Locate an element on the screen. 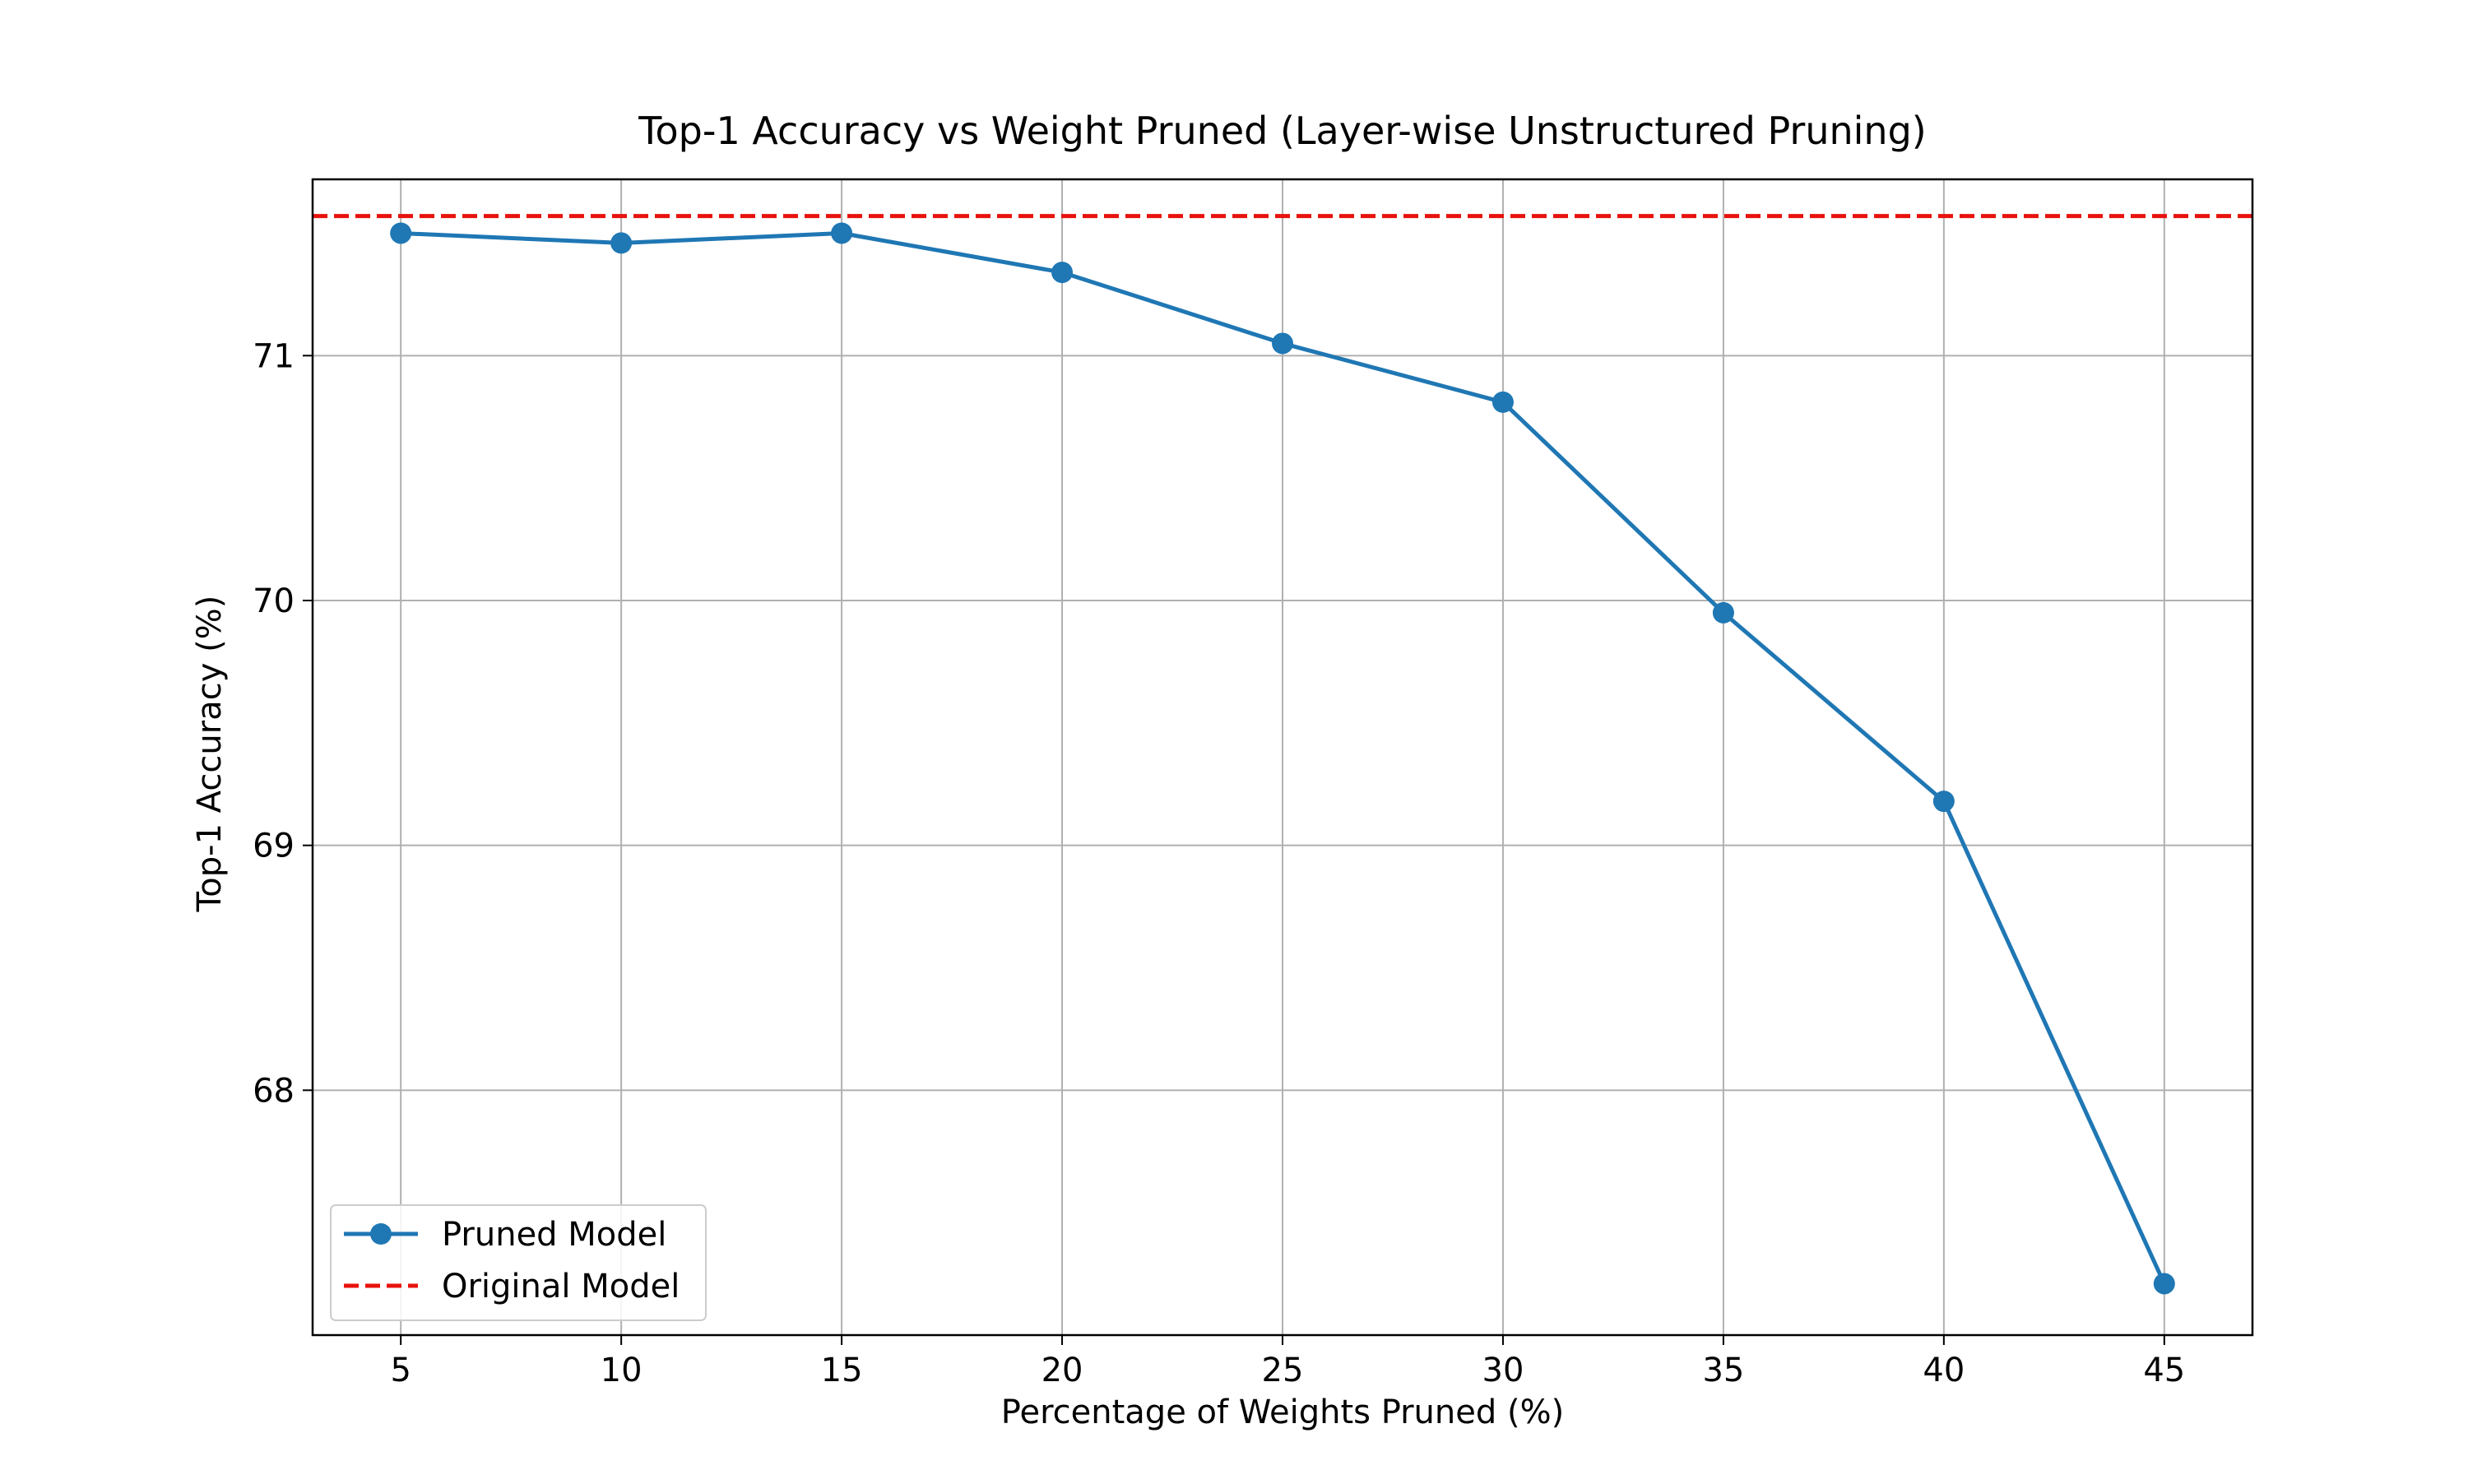  legend: Pruned Model Original Model is located at coordinates (518, 1262).